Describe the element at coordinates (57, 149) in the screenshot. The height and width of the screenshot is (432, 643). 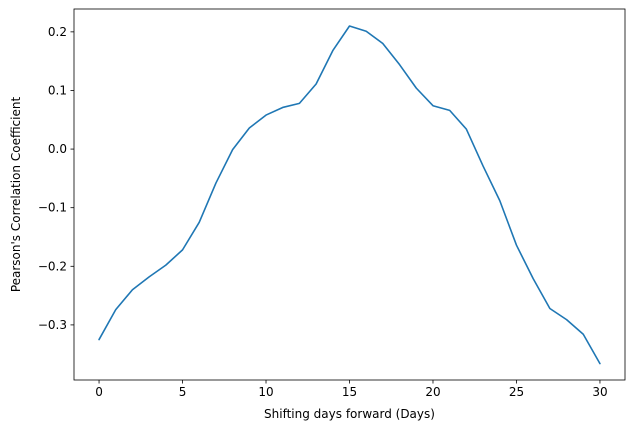
I see `y-tick-label: 0.0` at that location.